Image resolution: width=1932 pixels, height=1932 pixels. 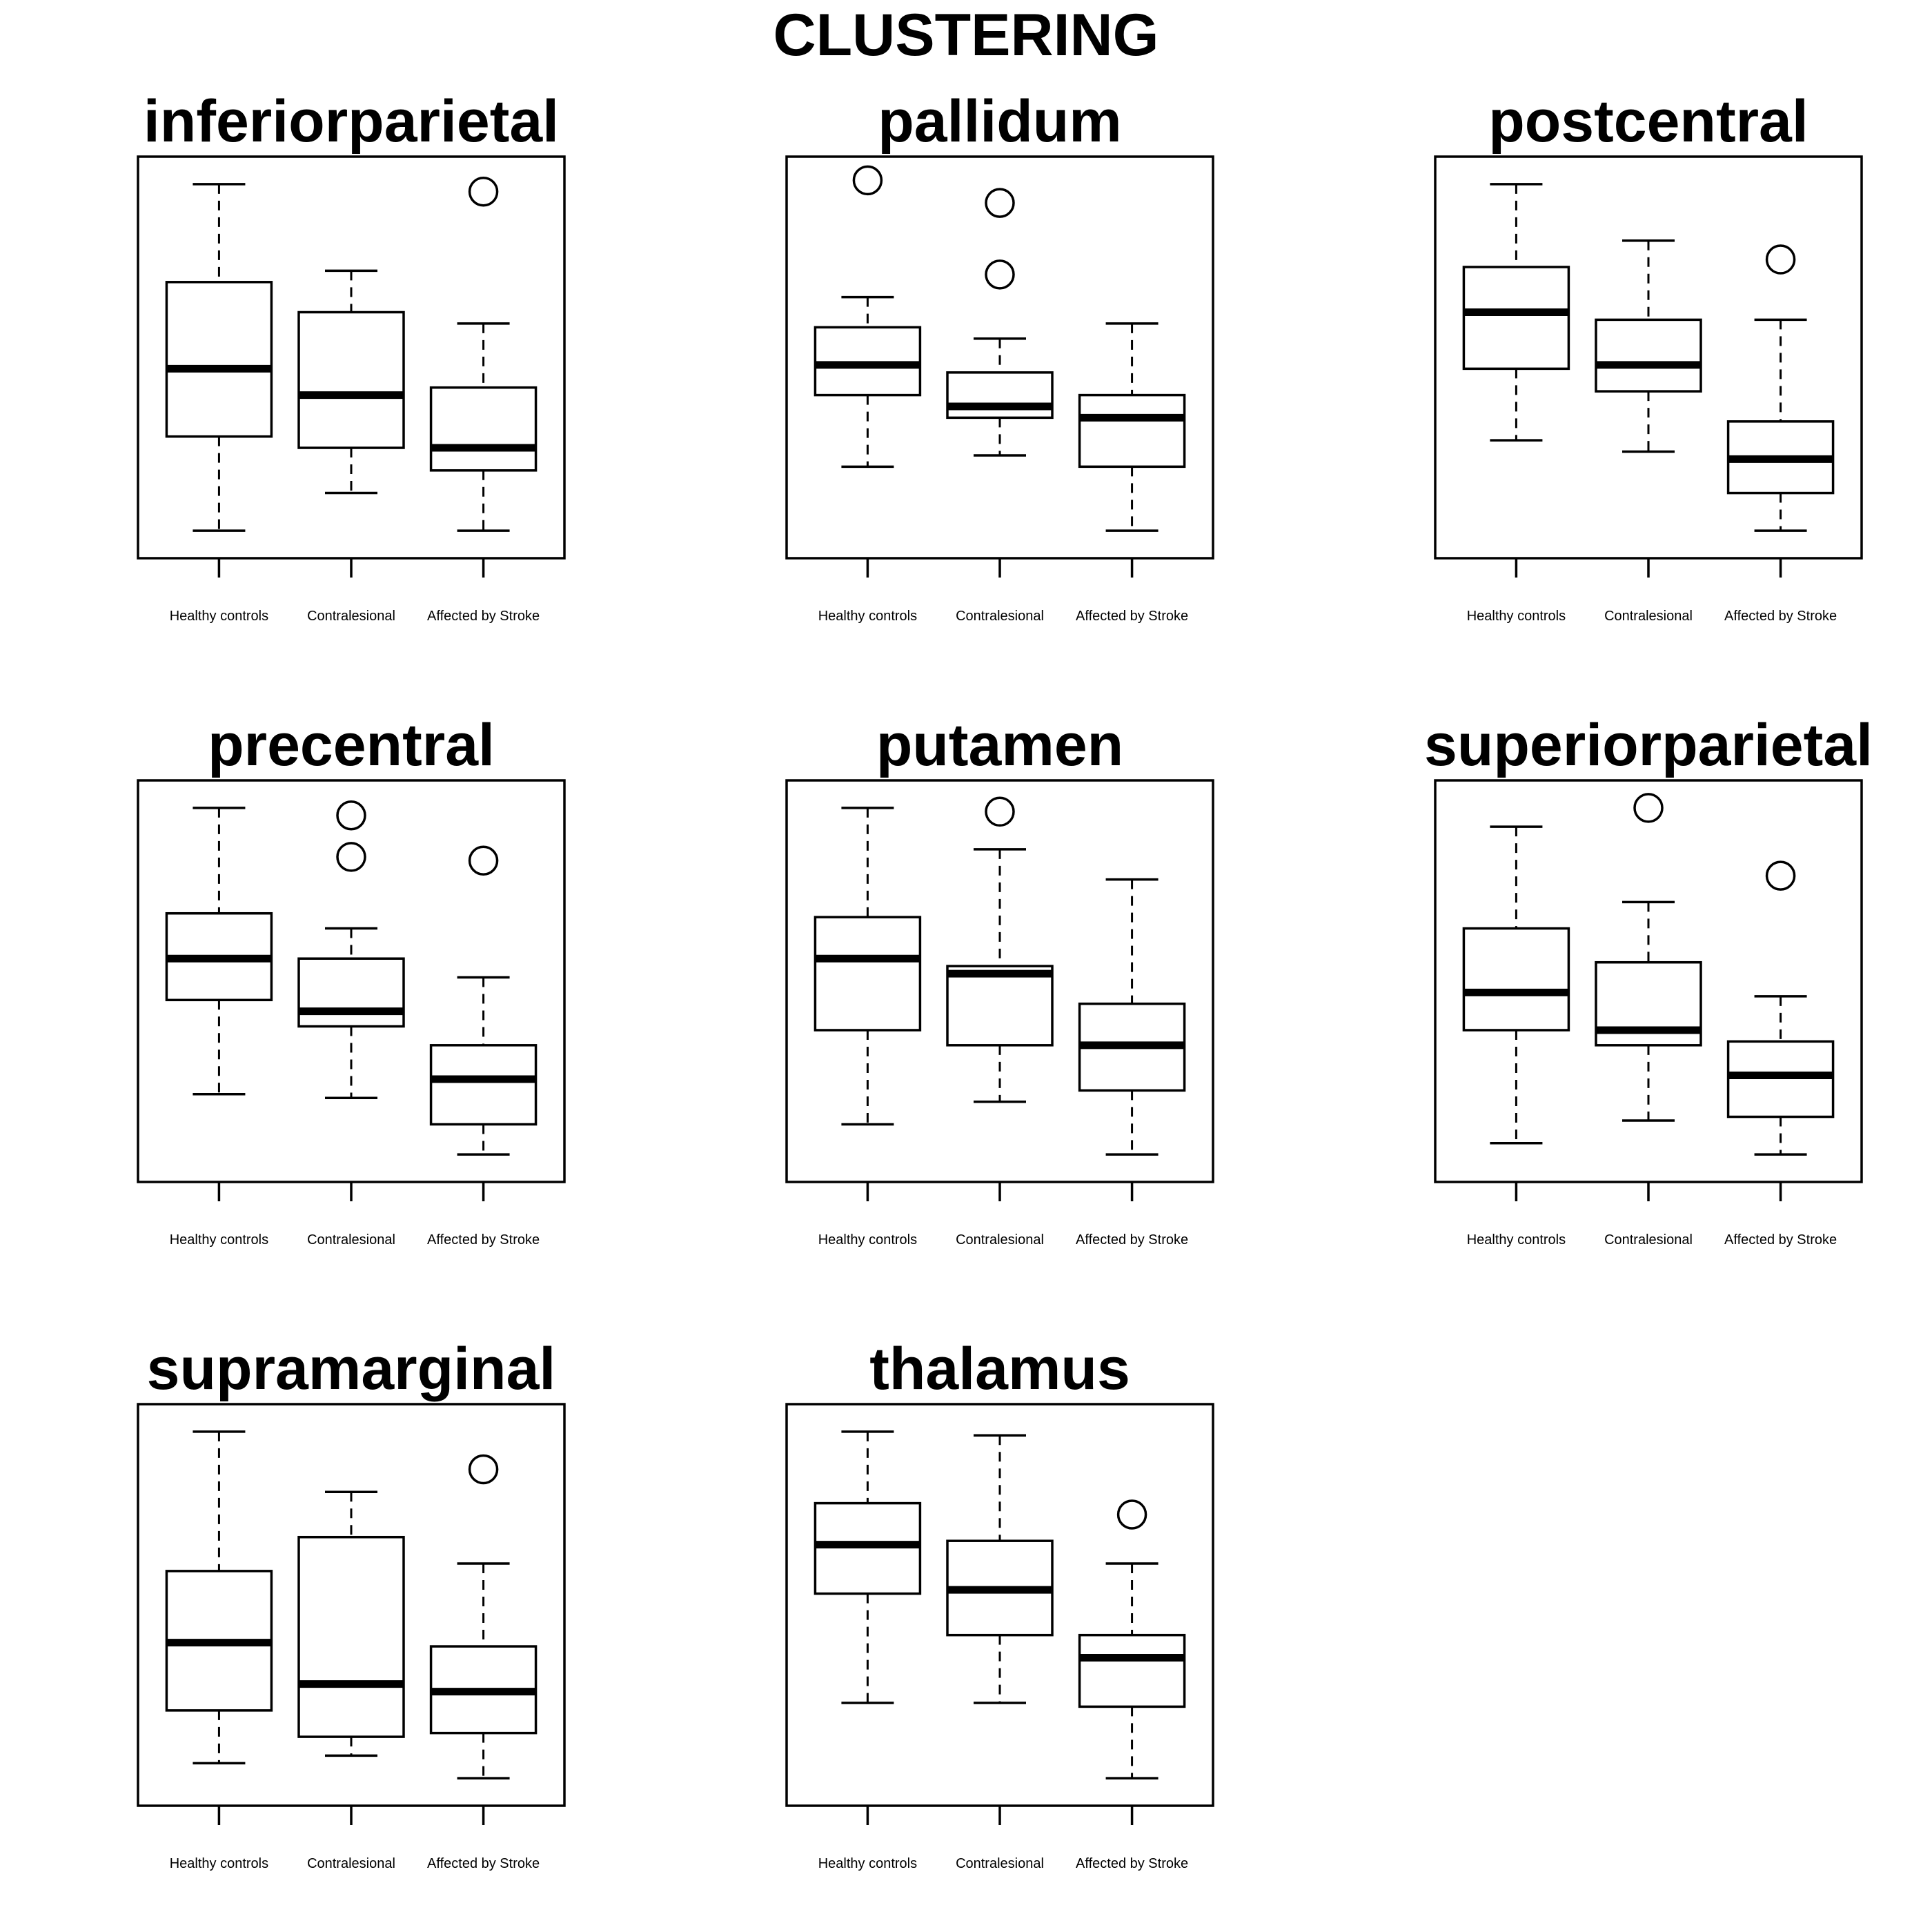 What do you see at coordinates (999, 1369) in the screenshot?
I see `panel-title: thalamus` at bounding box center [999, 1369].